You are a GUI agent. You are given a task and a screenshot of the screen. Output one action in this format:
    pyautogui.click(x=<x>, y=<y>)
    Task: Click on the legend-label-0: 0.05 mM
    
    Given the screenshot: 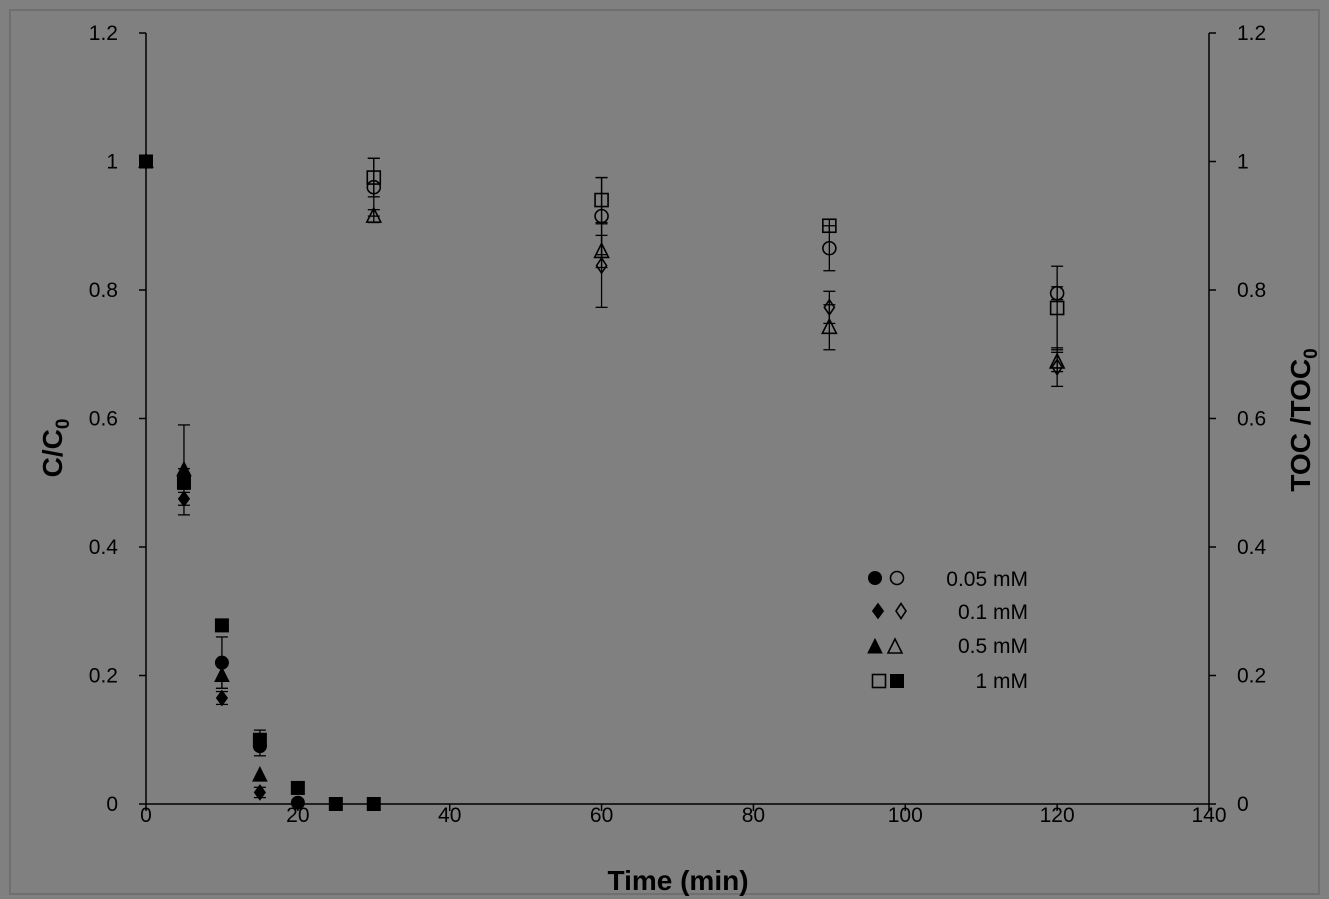 What is the action you would take?
    pyautogui.click(x=987, y=579)
    